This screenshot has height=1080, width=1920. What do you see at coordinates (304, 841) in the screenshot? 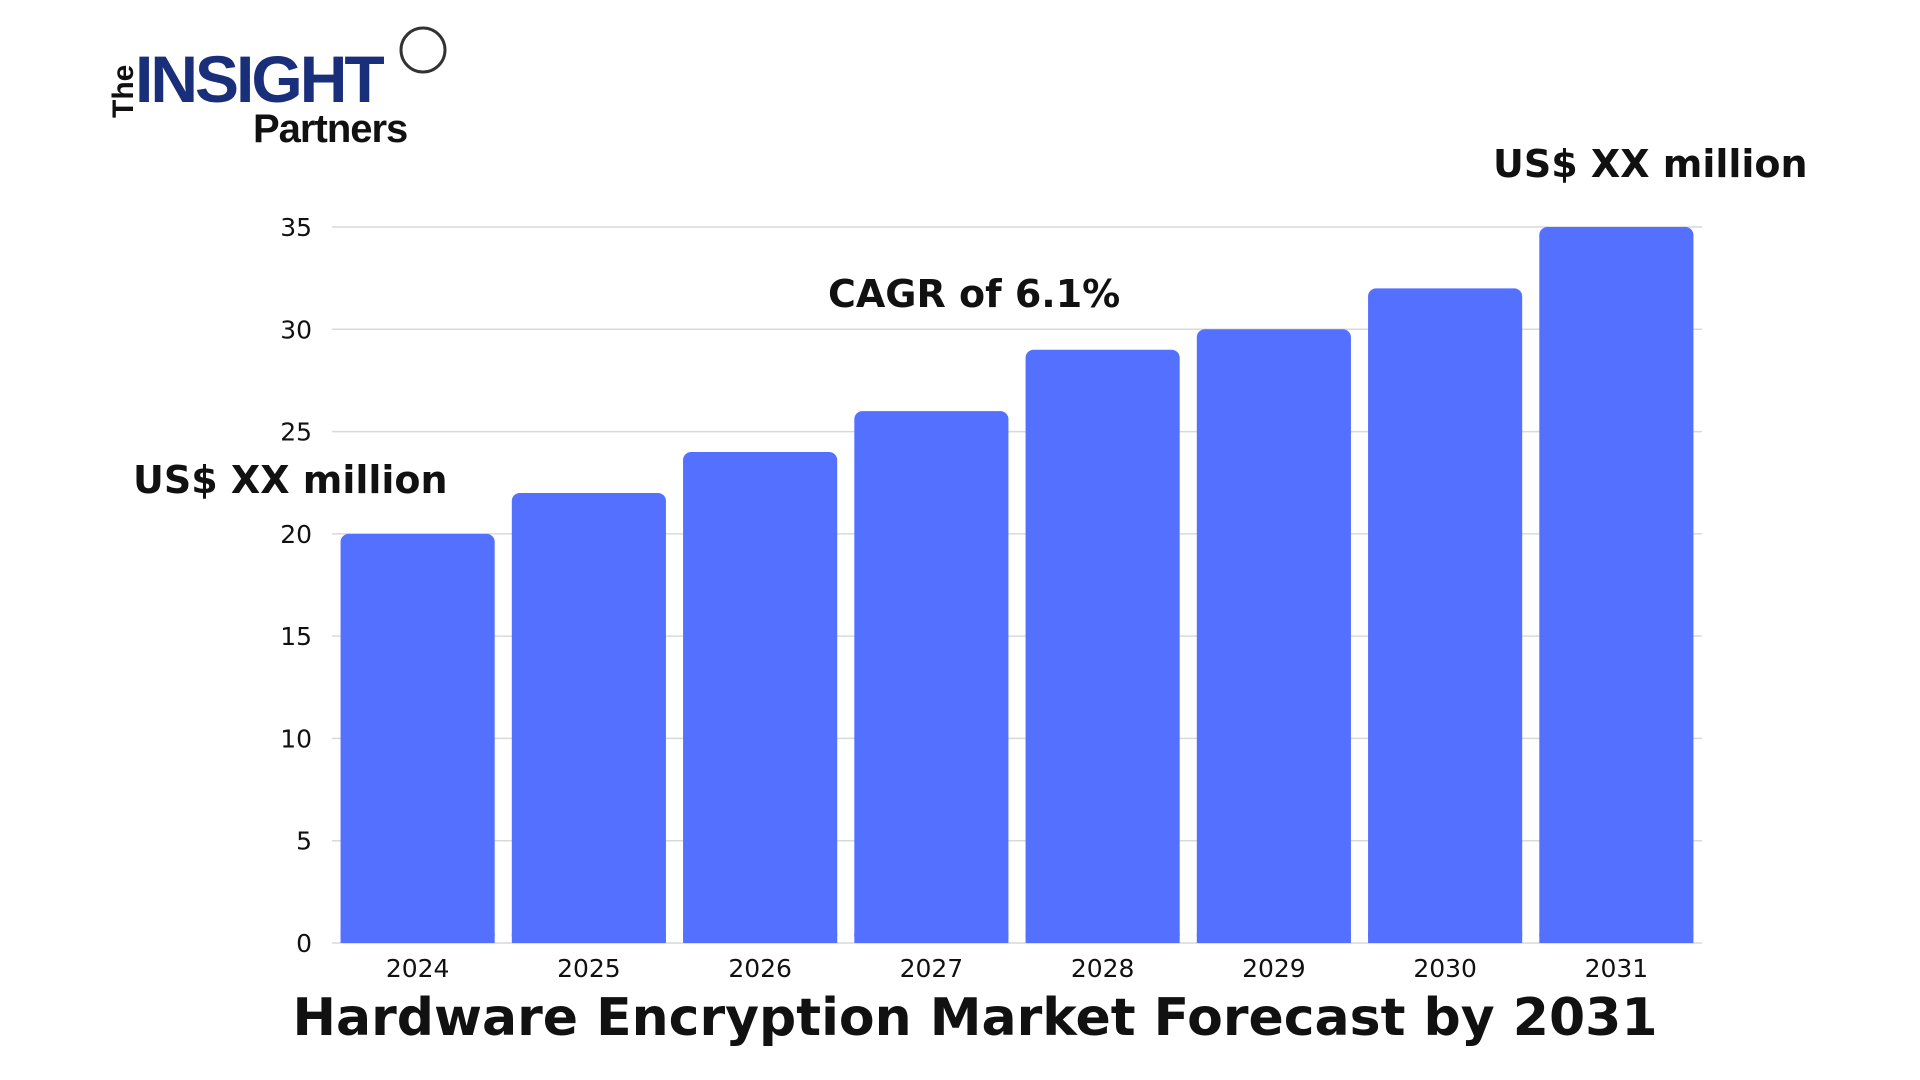
I see `y-tick-label: 5` at bounding box center [304, 841].